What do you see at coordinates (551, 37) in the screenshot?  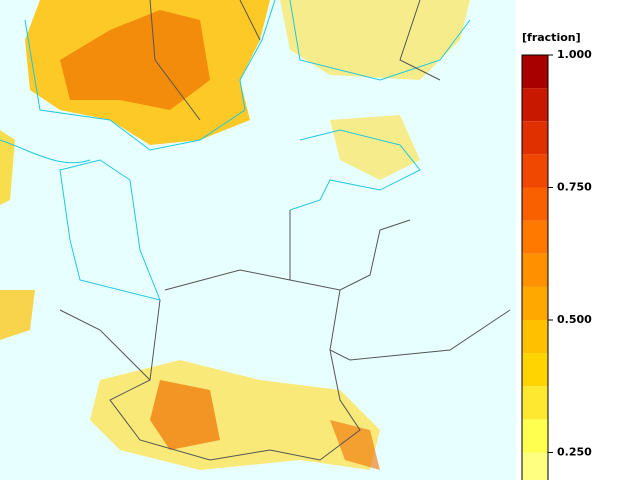 I see `colorbar-title: [fraction]` at bounding box center [551, 37].